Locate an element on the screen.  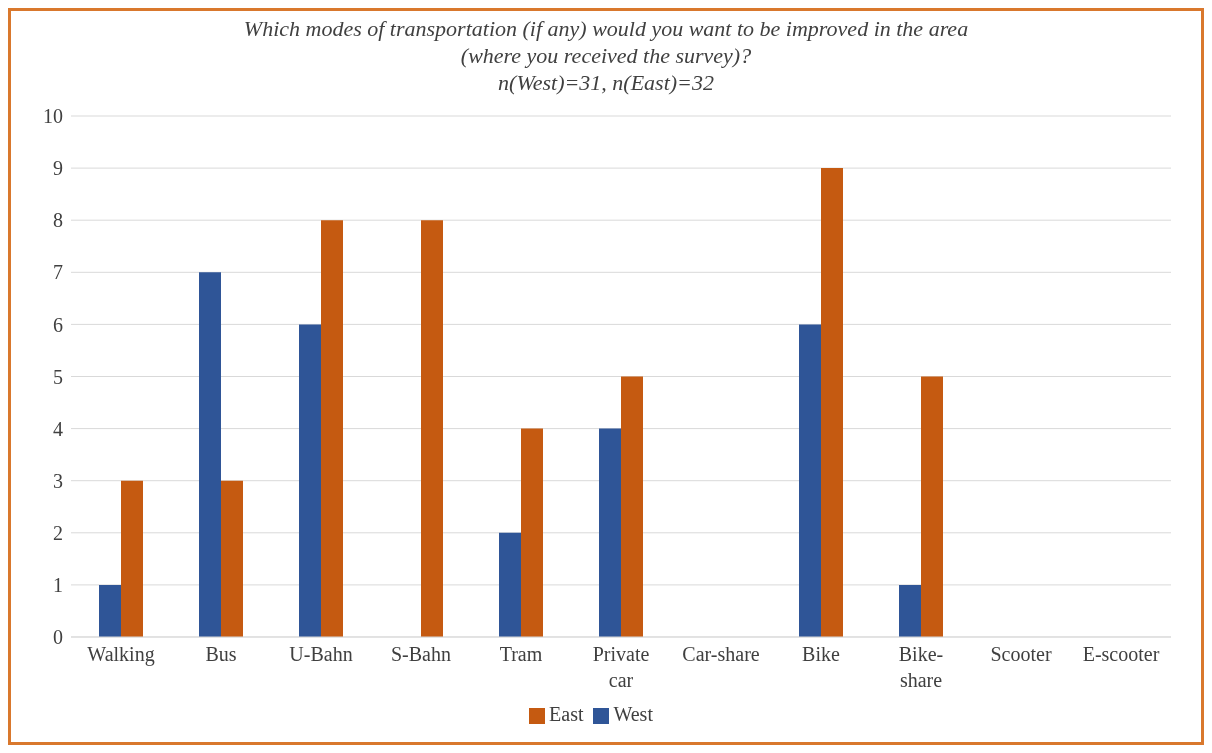
x-tick-label: Bus is located at coordinates (221, 654).